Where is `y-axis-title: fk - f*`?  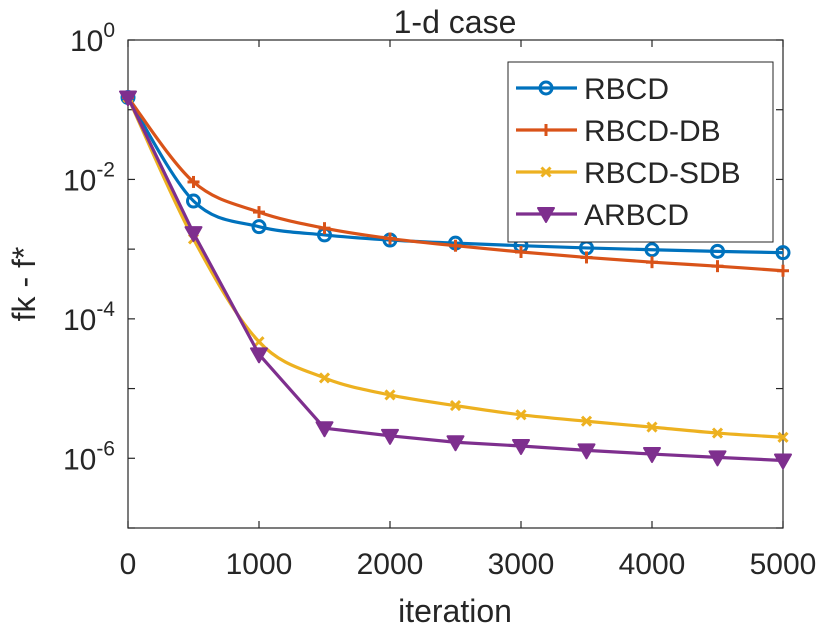 y-axis-title: fk - f* is located at coordinates (24, 284).